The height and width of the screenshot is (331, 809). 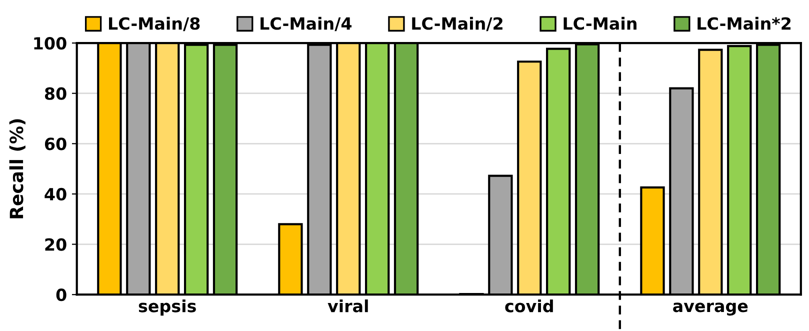 I want to click on x-tick-label: sepsis, so click(x=167, y=307).